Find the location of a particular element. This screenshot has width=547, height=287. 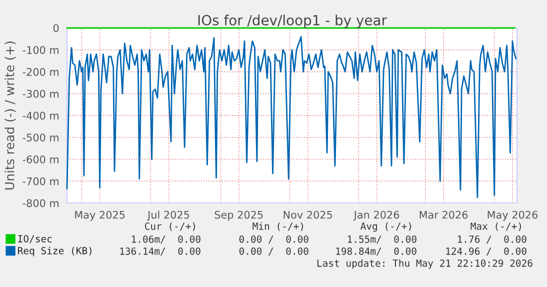

text: Last update: Thu May 21 22:10:29 2026 is located at coordinates (424, 264).